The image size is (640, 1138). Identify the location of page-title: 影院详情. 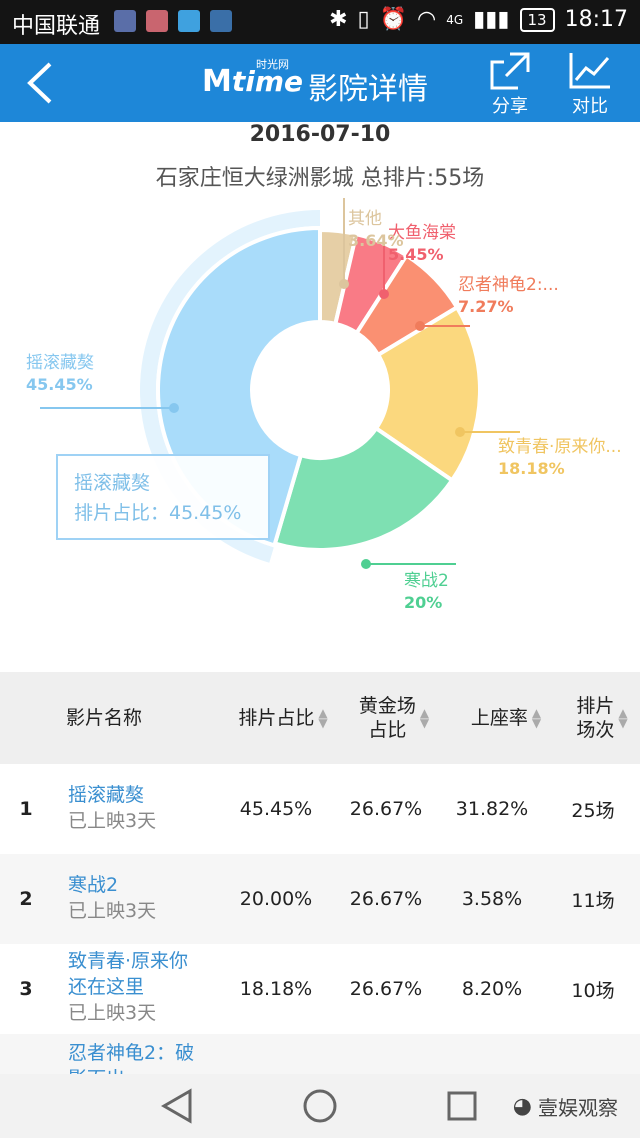
(368, 89).